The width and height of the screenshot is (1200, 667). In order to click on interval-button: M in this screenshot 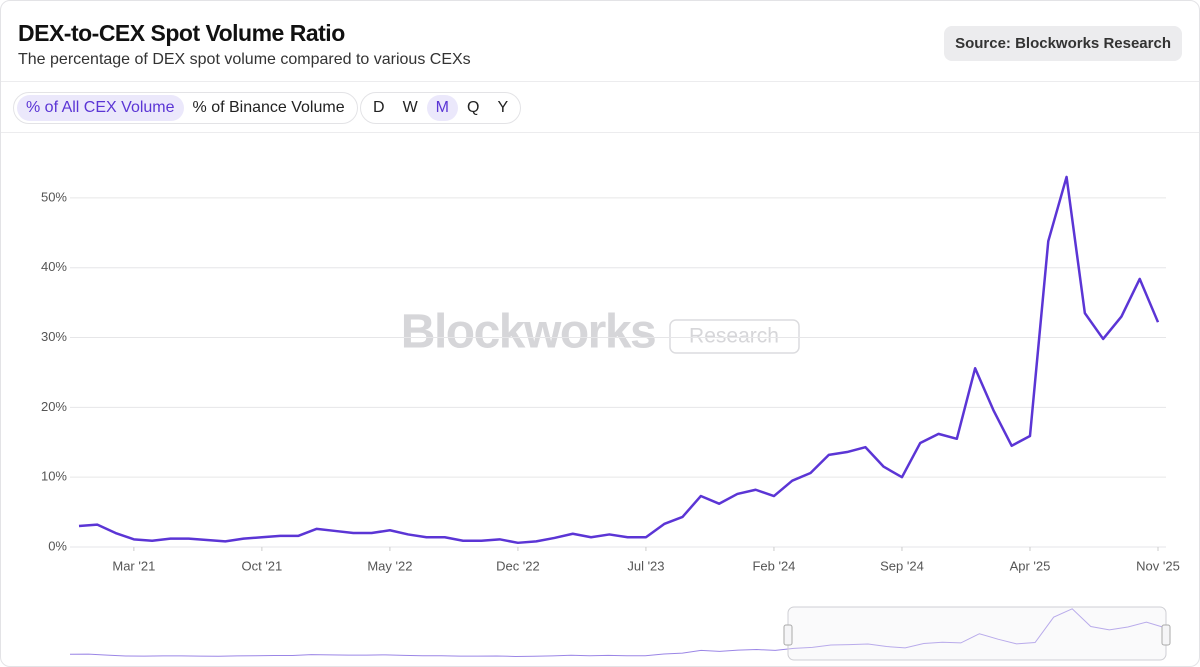, I will do `click(442, 108)`.